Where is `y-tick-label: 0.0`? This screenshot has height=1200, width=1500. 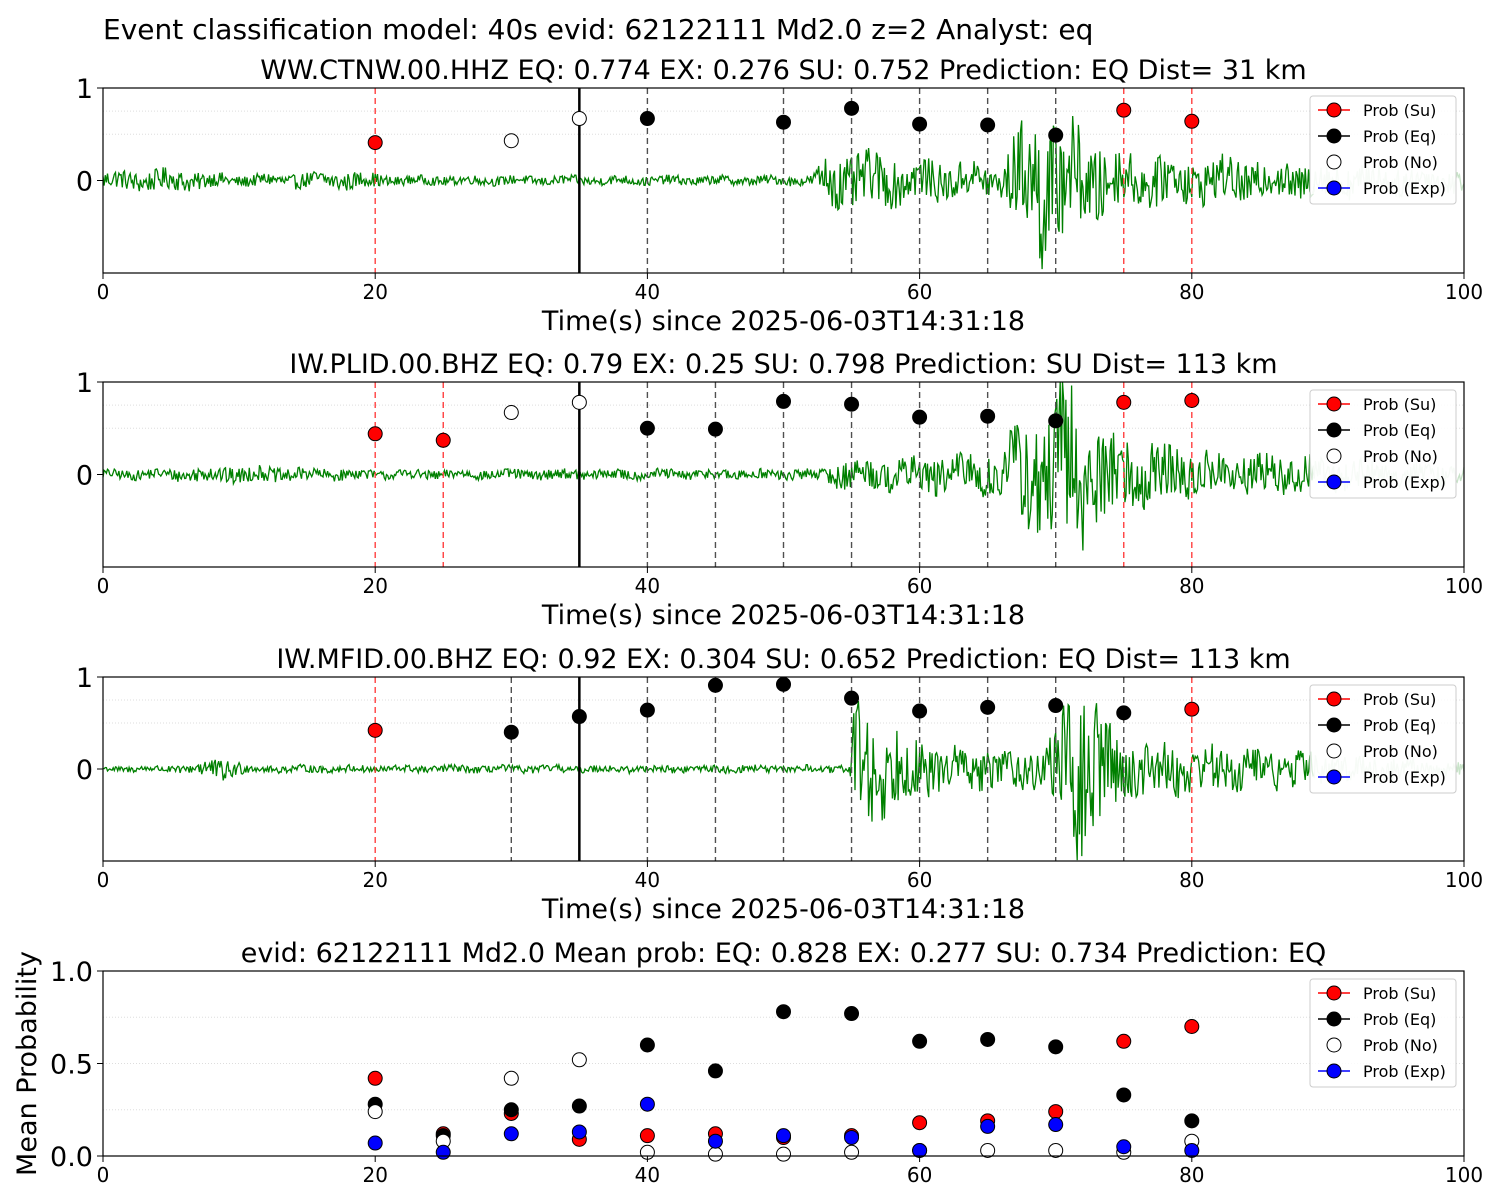 y-tick-label: 0.0 is located at coordinates (71, 1157).